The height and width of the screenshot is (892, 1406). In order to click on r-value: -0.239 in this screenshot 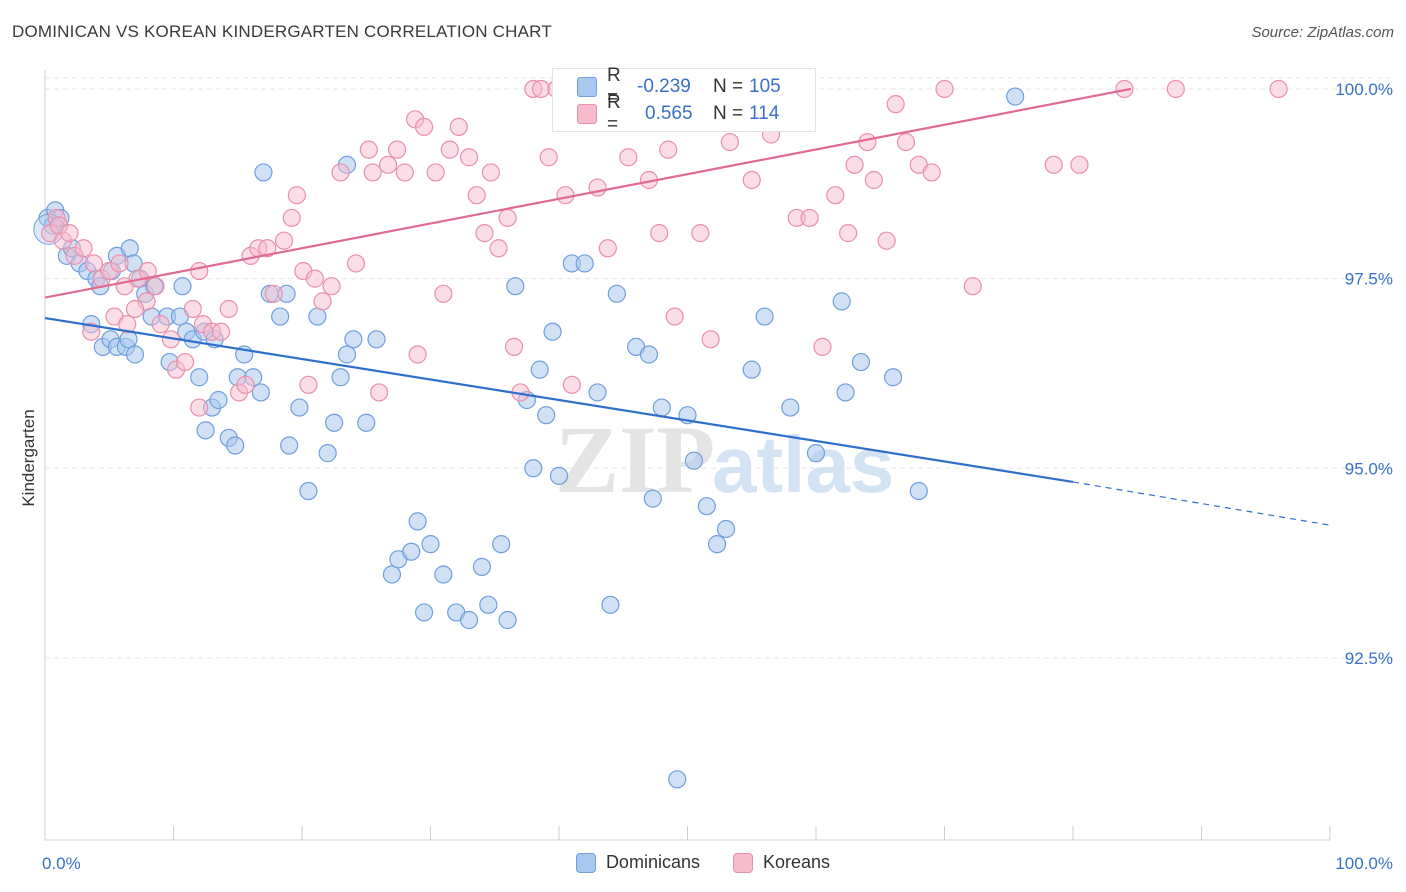, I will do `click(664, 86)`.